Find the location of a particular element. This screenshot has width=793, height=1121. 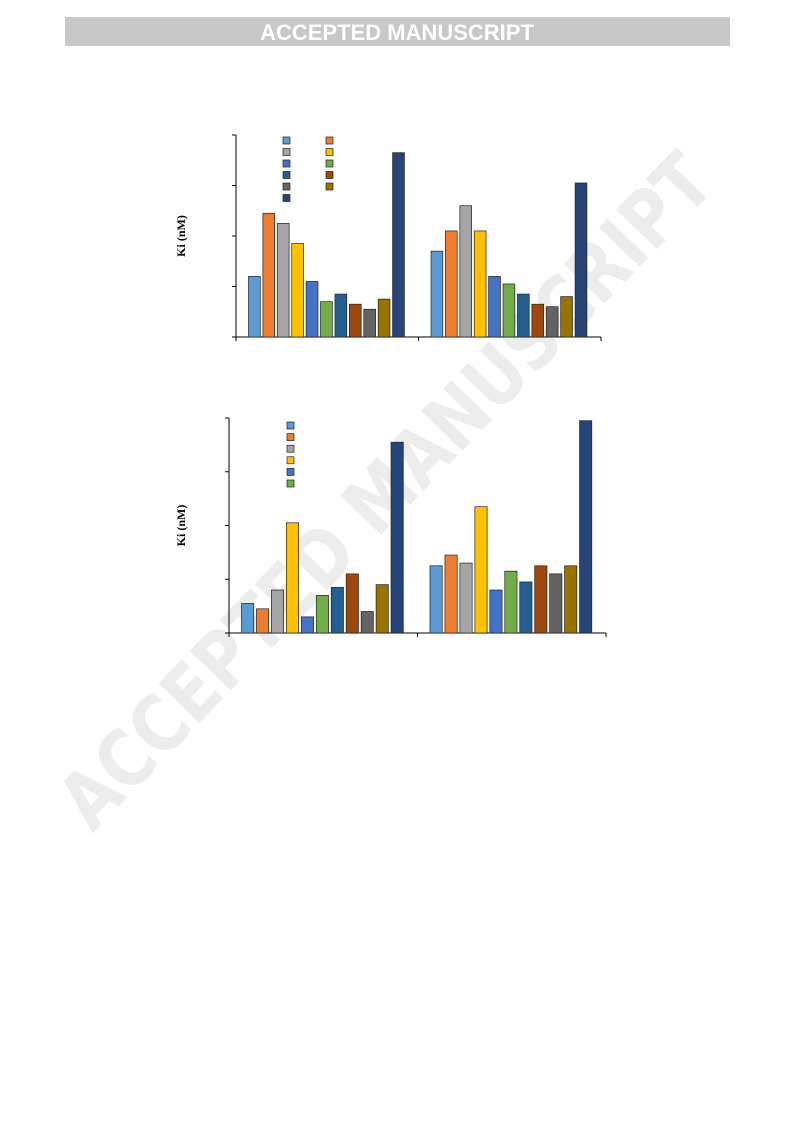

header-bar is located at coordinates (397, 31).